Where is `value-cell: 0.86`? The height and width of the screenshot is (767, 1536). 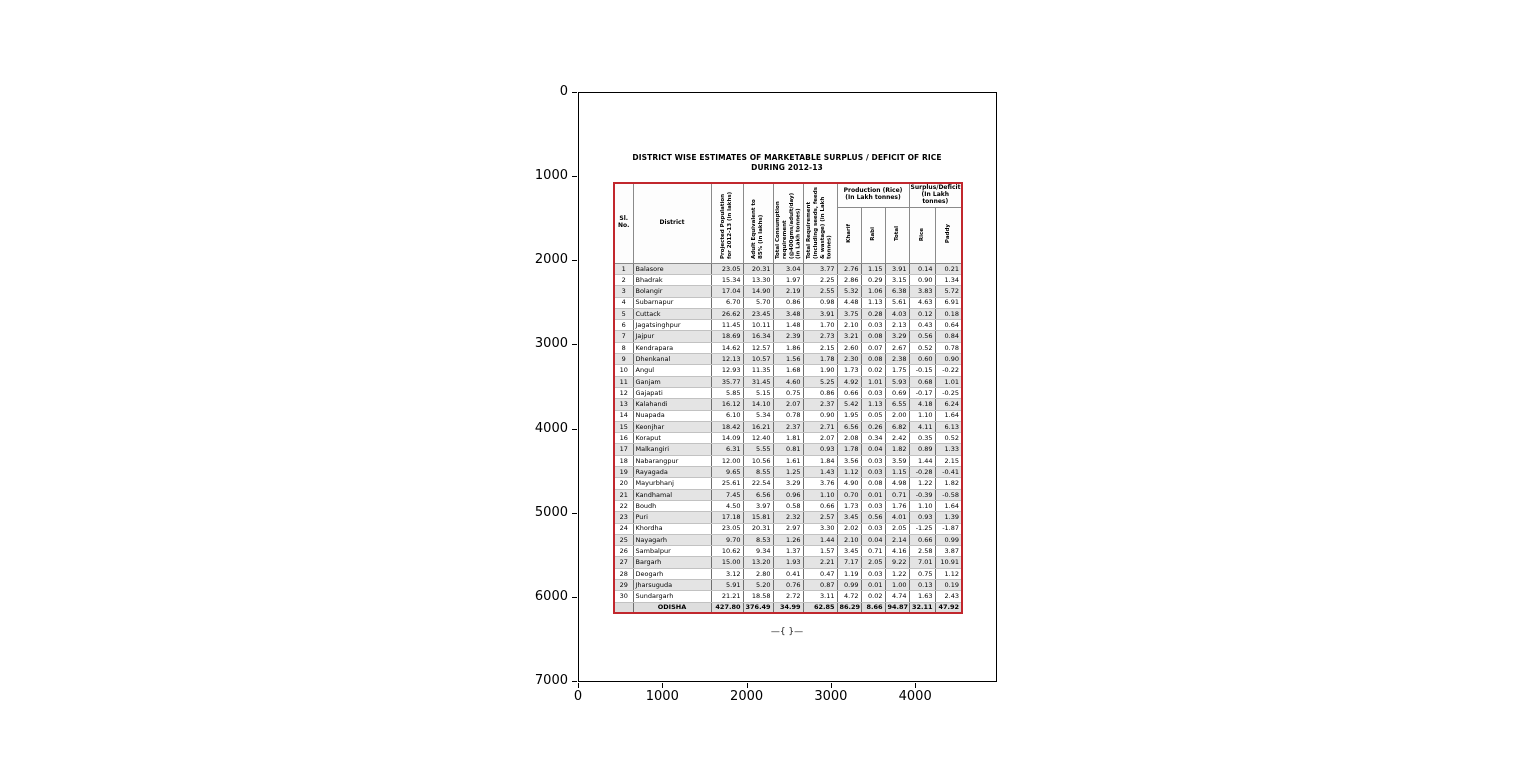 value-cell: 0.86 is located at coordinates (788, 302).